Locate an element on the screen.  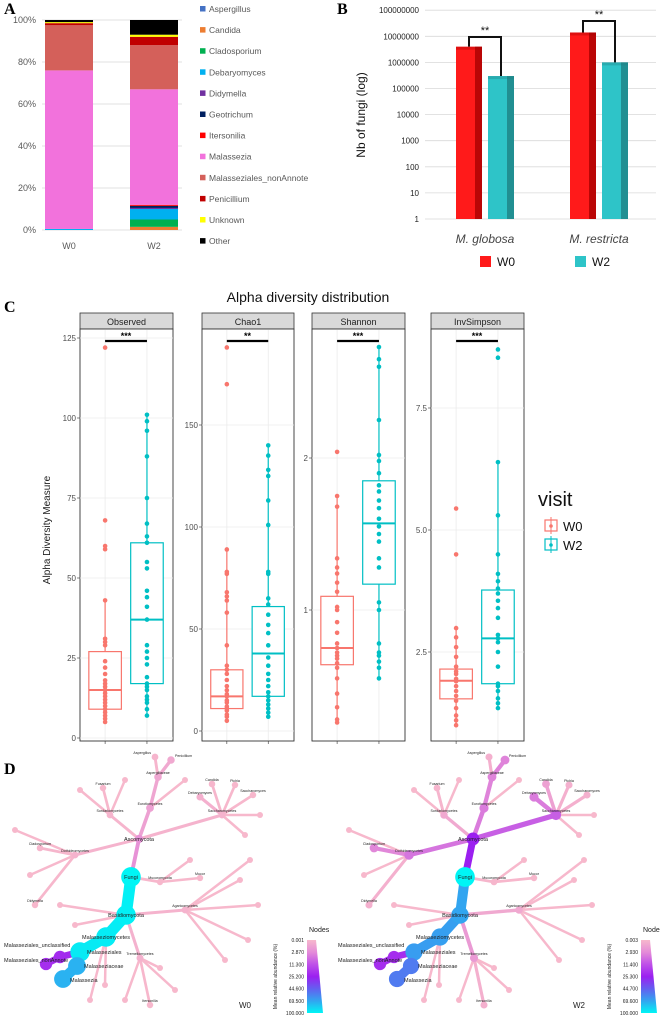
a-ytick-label: 0% is located at coordinates (29, 230).